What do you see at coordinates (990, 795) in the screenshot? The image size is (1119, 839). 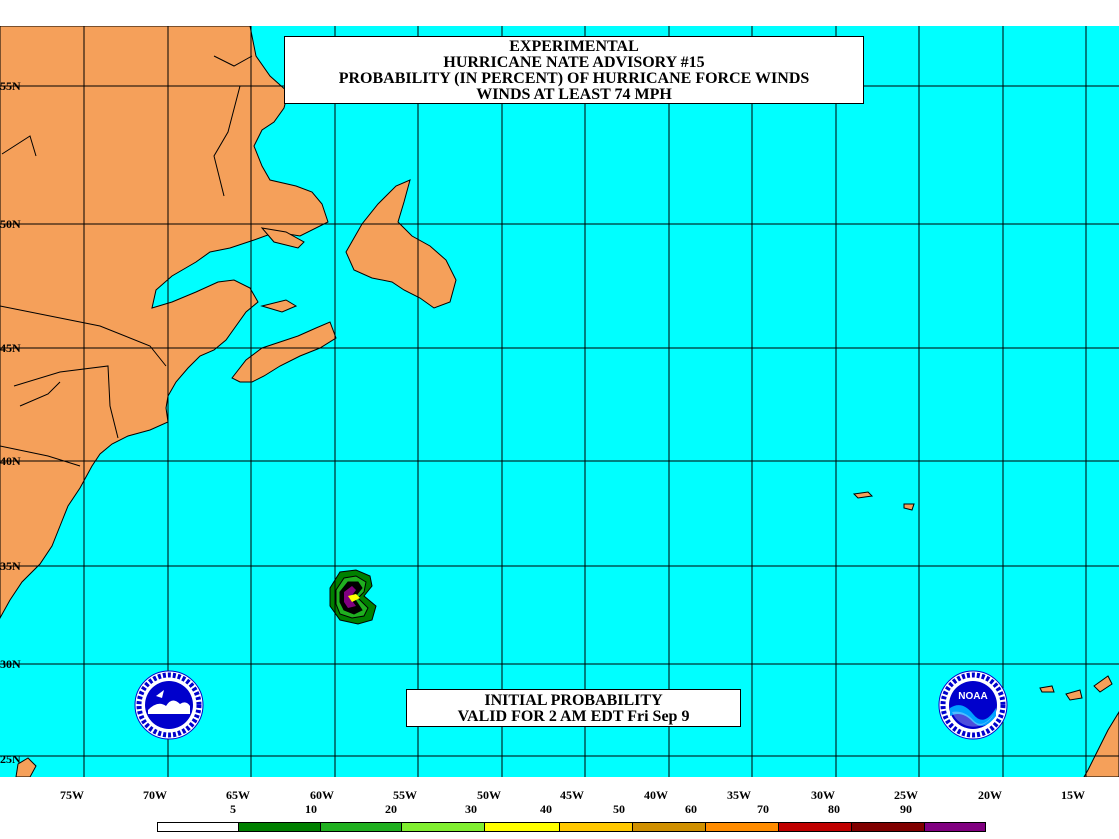 I see `lon-label: 20W` at bounding box center [990, 795].